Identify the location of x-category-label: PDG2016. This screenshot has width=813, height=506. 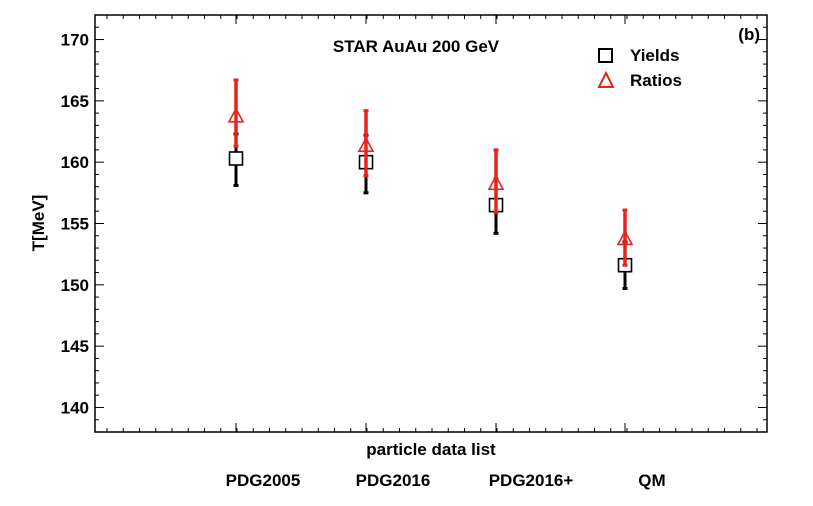
(393, 480).